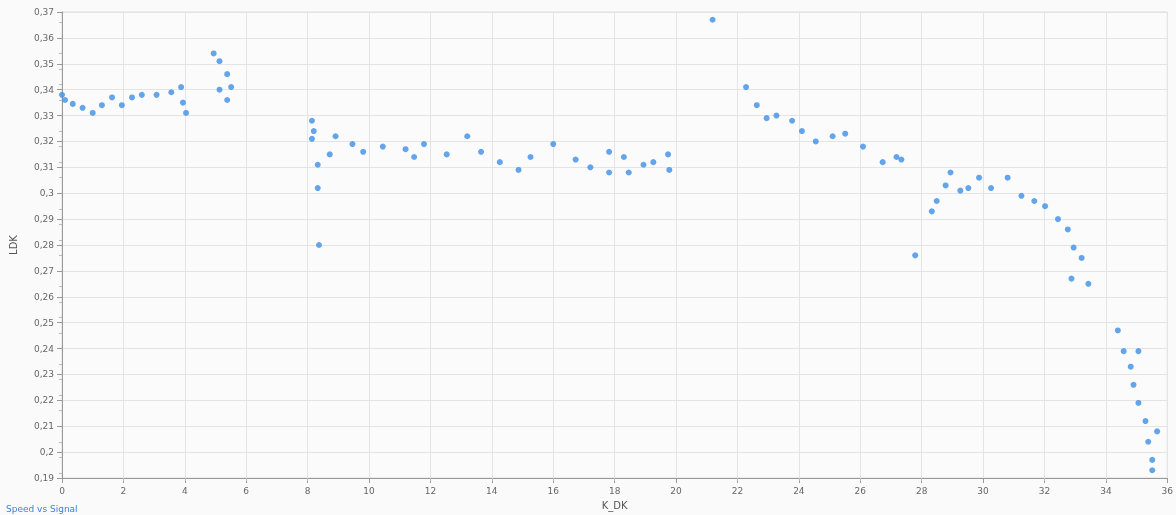  What do you see at coordinates (921, 490) in the screenshot?
I see `x-tick-label: 28` at bounding box center [921, 490].